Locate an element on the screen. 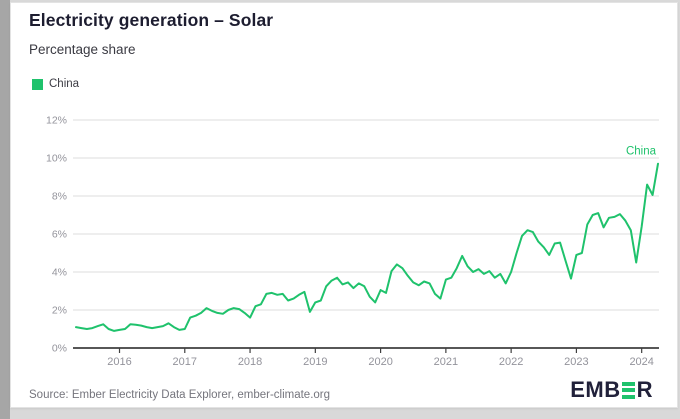 This screenshot has width=680, height=419. svg-text: 2019 is located at coordinates (315, 362).